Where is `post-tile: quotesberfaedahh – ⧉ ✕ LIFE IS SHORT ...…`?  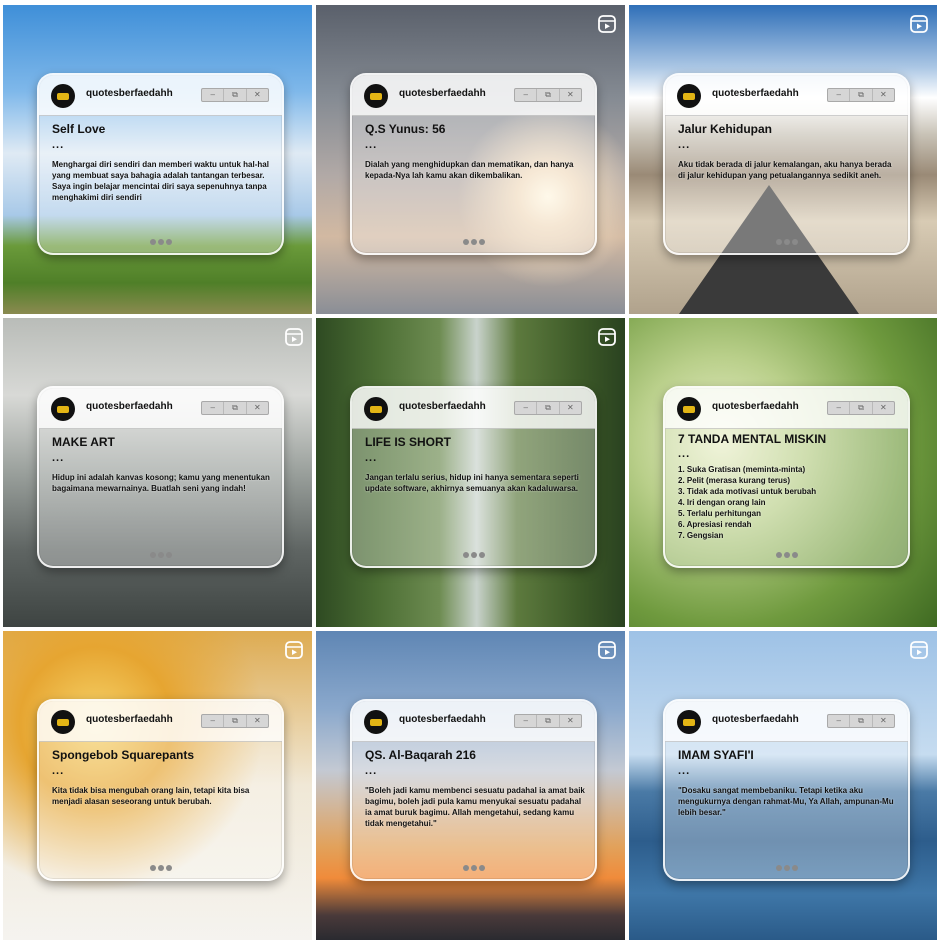 post-tile: quotesberfaedahh – ⧉ ✕ LIFE IS SHORT ...… is located at coordinates (470, 472).